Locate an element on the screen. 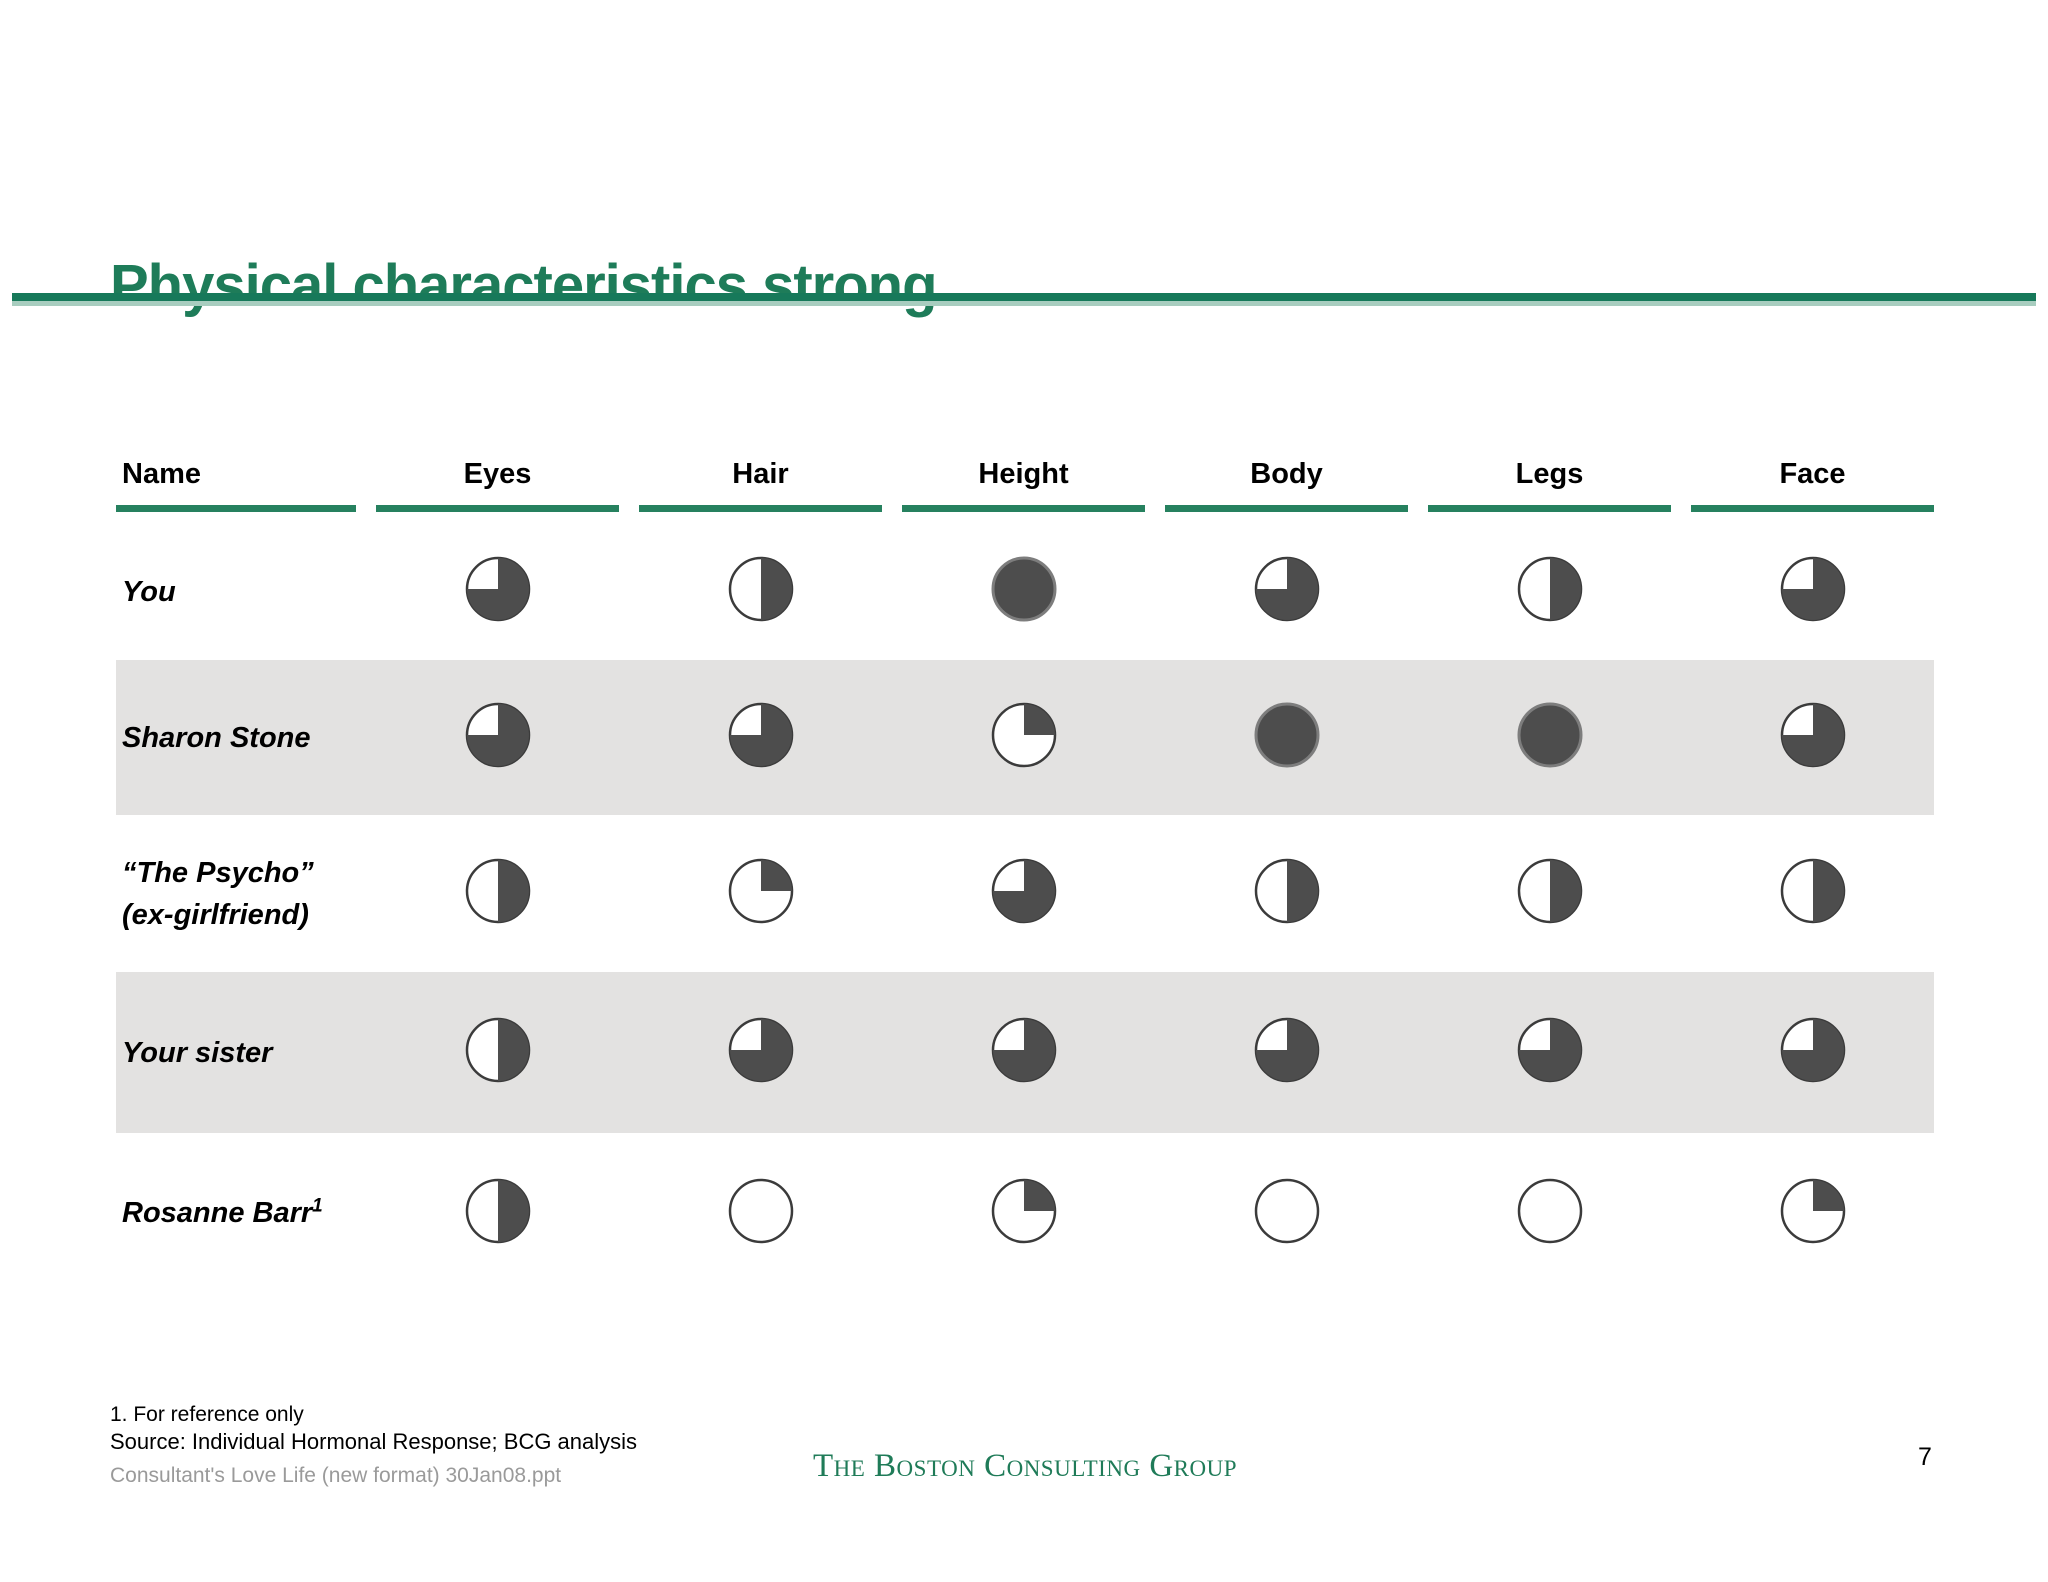  row-name: Sharon Stone is located at coordinates (216, 737).